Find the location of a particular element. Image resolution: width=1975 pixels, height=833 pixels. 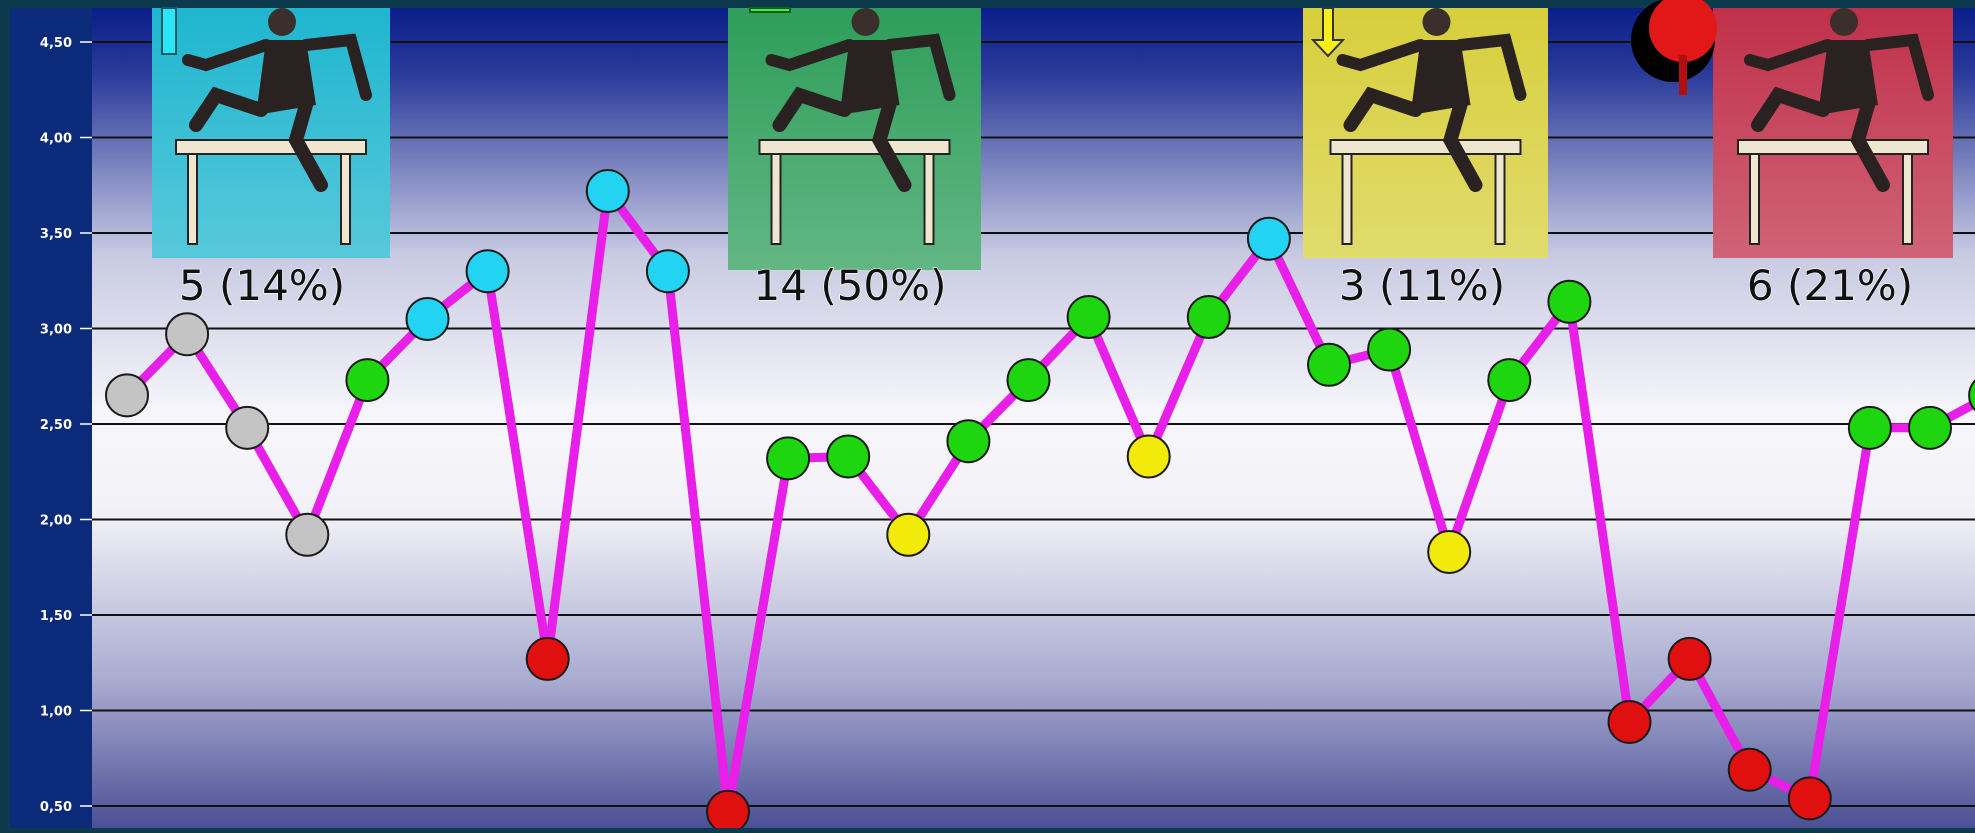

up-bar-icon is located at coordinates (169, 31).